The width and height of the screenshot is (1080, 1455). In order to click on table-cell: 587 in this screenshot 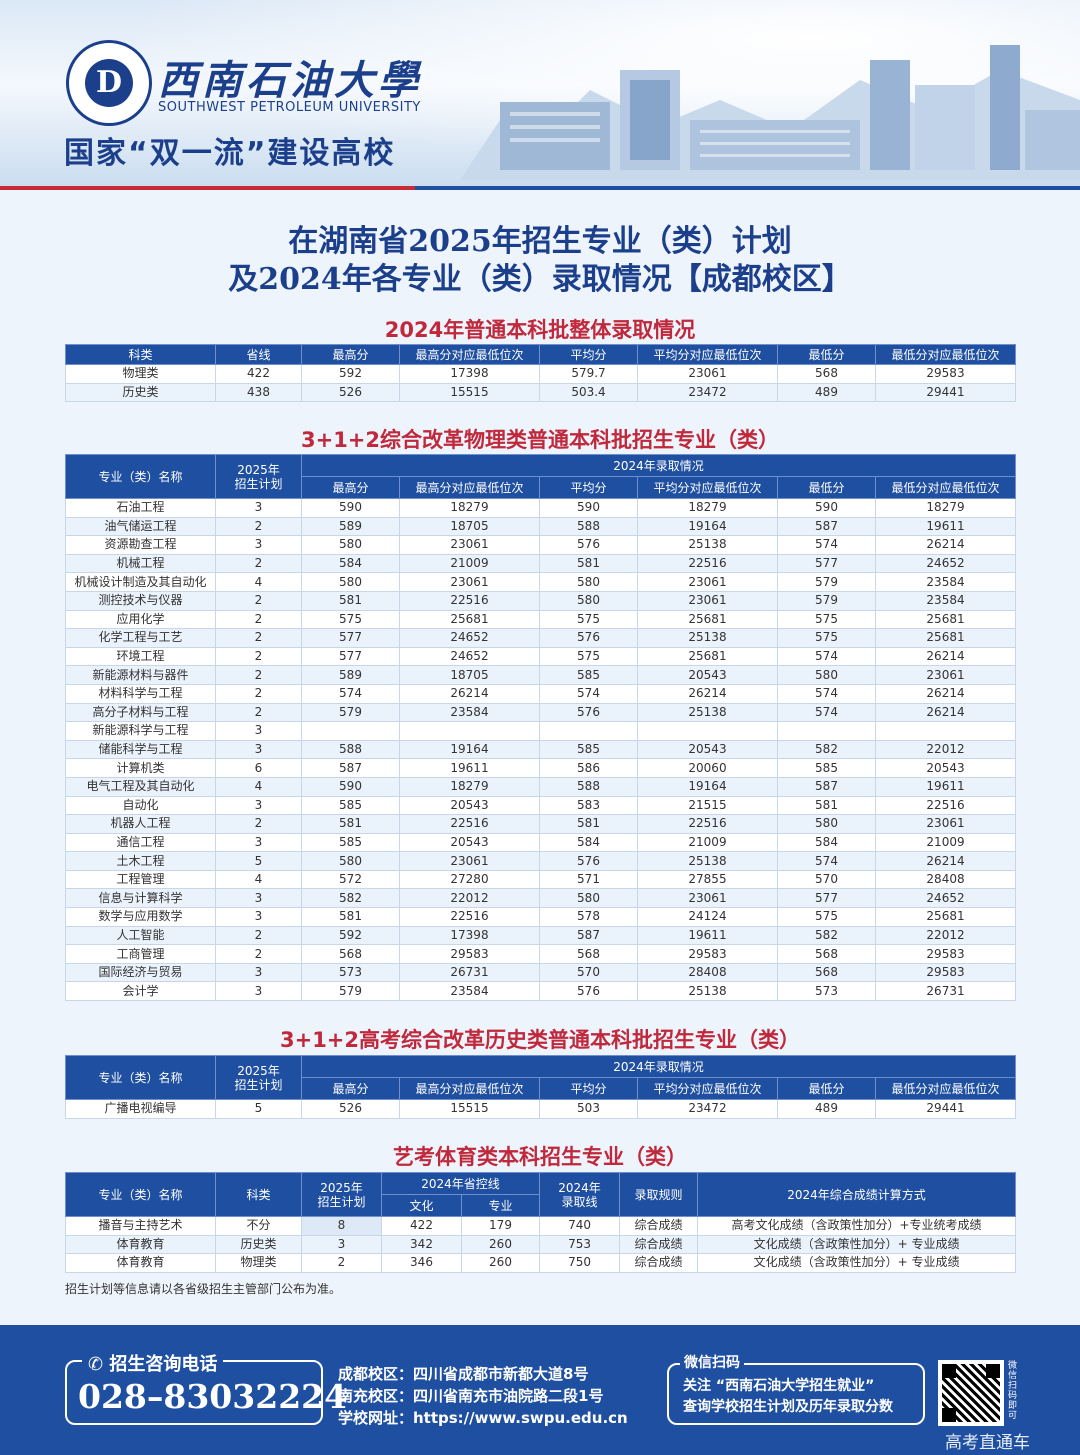, I will do `click(826, 786)`.